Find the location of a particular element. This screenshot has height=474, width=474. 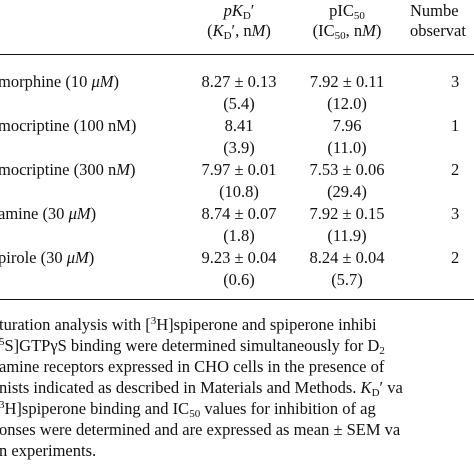

pic50-value: 7.92 ± 0.11 is located at coordinates (347, 81).